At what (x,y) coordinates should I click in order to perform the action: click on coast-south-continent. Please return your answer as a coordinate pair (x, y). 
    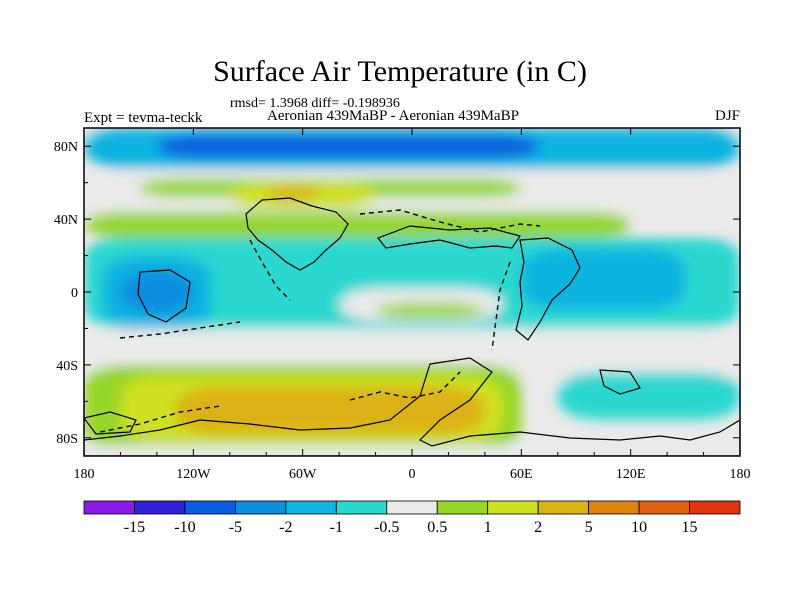
    Looking at the image, I should click on (412, 406).